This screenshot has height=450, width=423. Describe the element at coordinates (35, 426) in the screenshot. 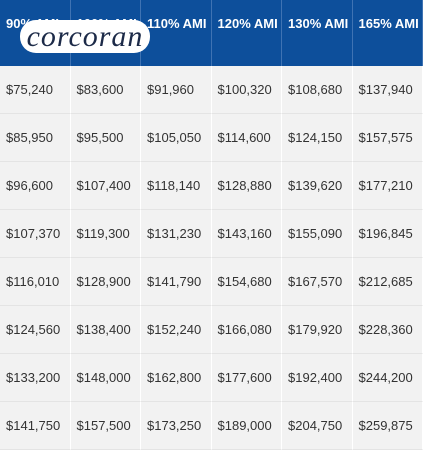

I see `table-cell: $141,750` at that location.